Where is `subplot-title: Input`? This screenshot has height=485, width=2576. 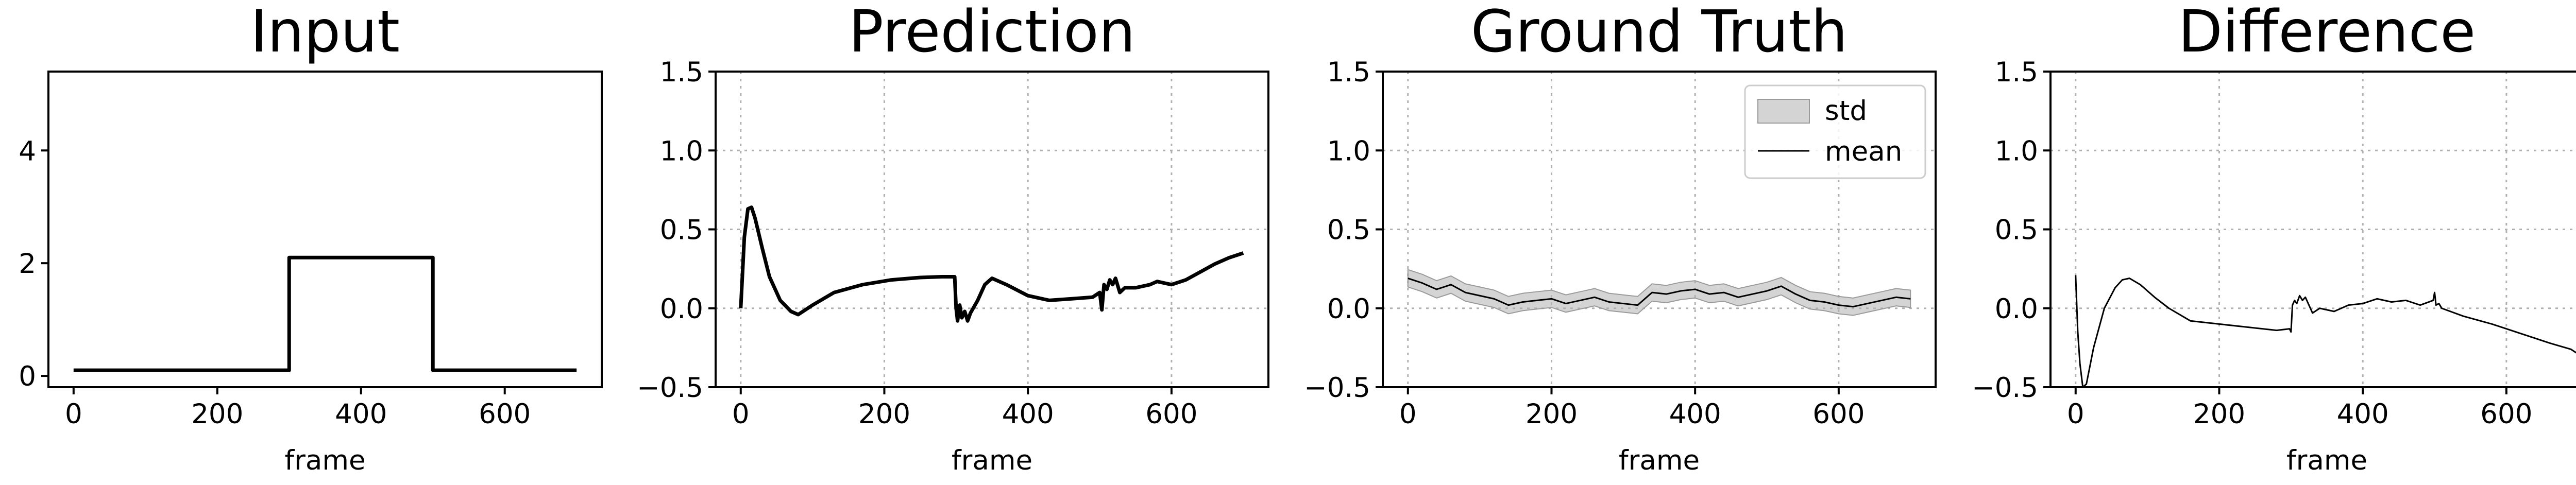
subplot-title: Input is located at coordinates (325, 32).